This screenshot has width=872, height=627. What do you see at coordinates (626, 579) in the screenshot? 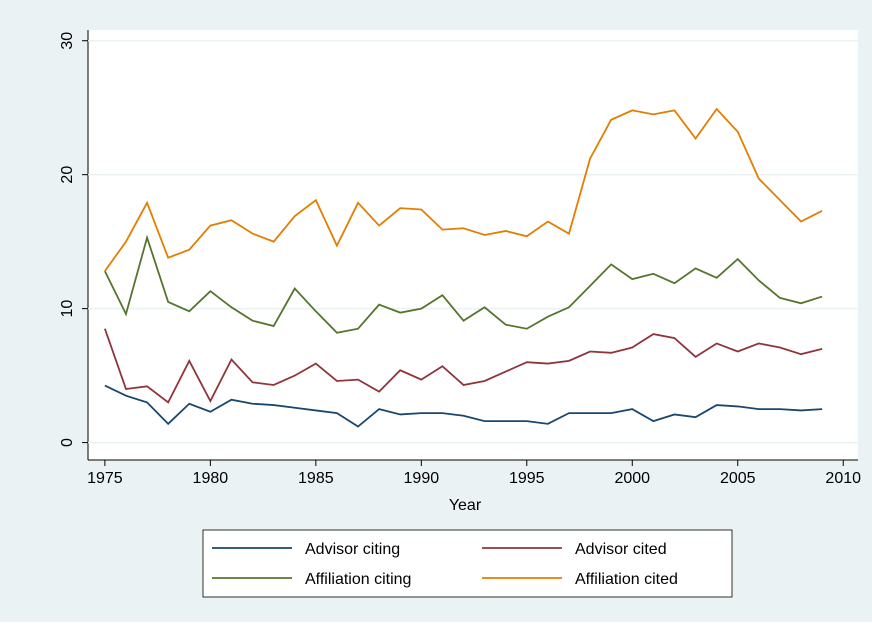
I see `legend-label: Affiliation cited` at bounding box center [626, 579].